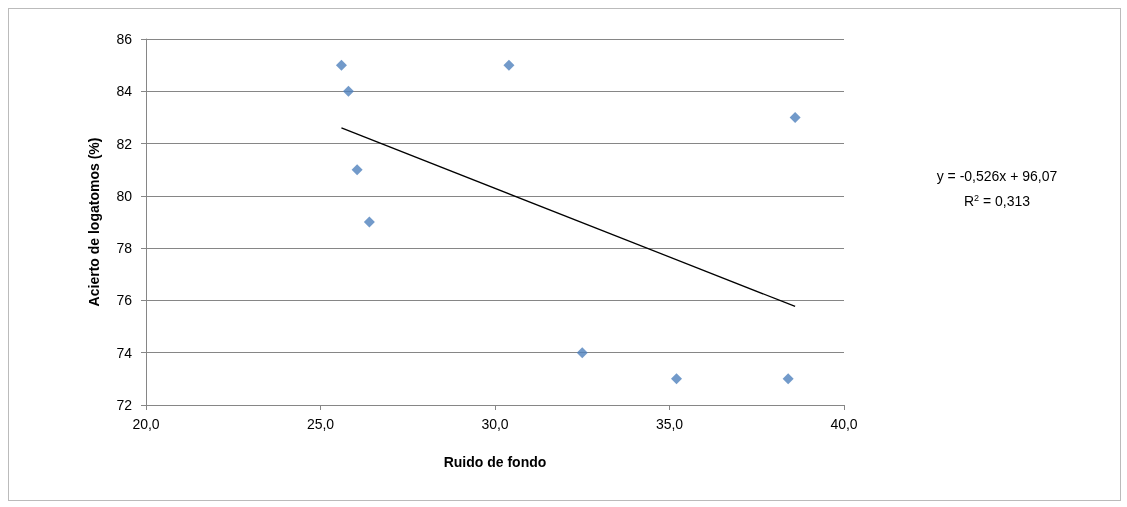  What do you see at coordinates (669, 424) in the screenshot?
I see `x-tick-label: 35,0` at bounding box center [669, 424].